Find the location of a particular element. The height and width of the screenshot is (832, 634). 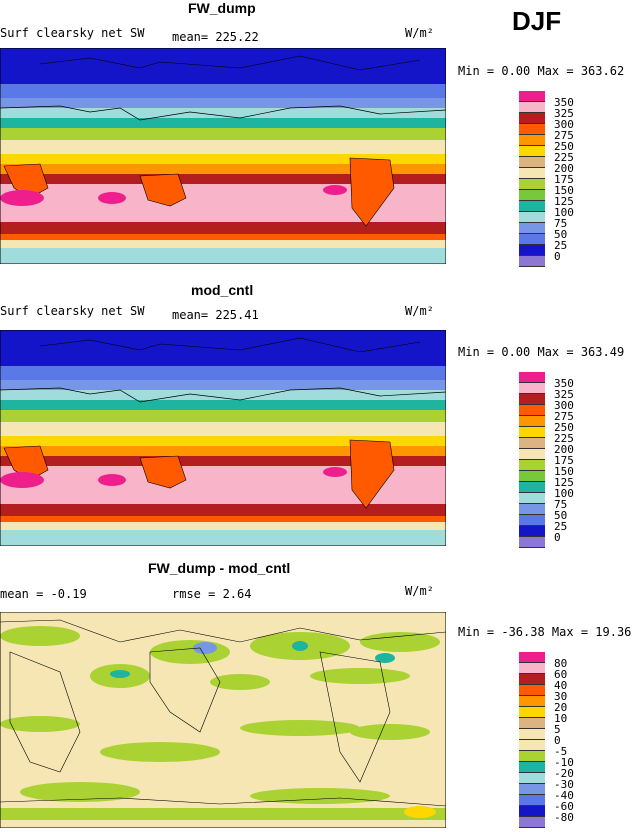

colorbar-tick-label: 60 is located at coordinates (561, 674).